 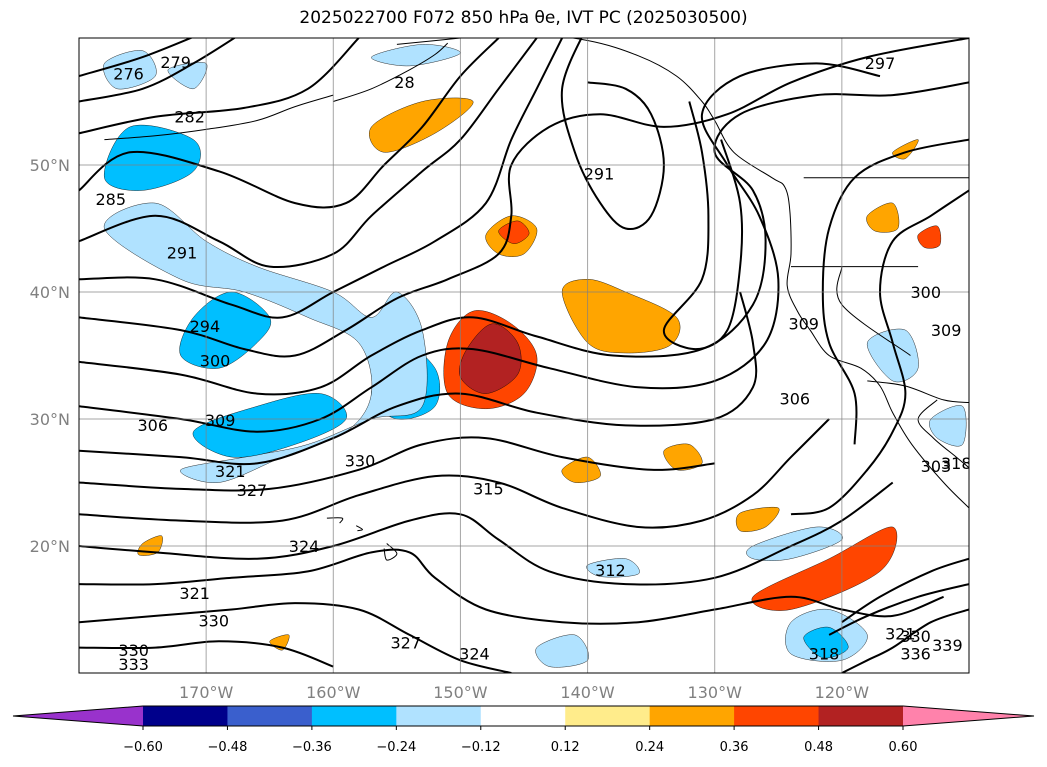 I want to click on x-tick-labels: 170°W 160°W 150°W 140°W 130°W 120°W, so click(x=524, y=692).